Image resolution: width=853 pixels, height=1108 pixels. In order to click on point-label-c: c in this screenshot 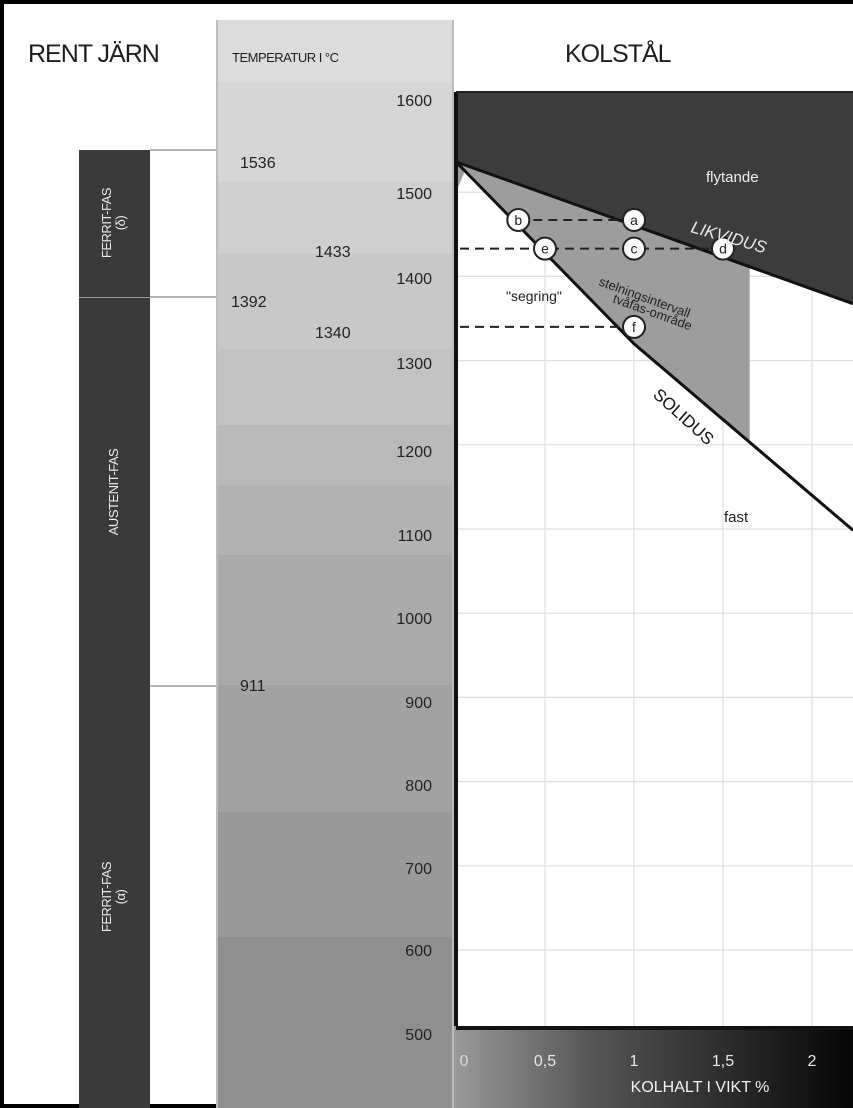, I will do `click(634, 249)`.